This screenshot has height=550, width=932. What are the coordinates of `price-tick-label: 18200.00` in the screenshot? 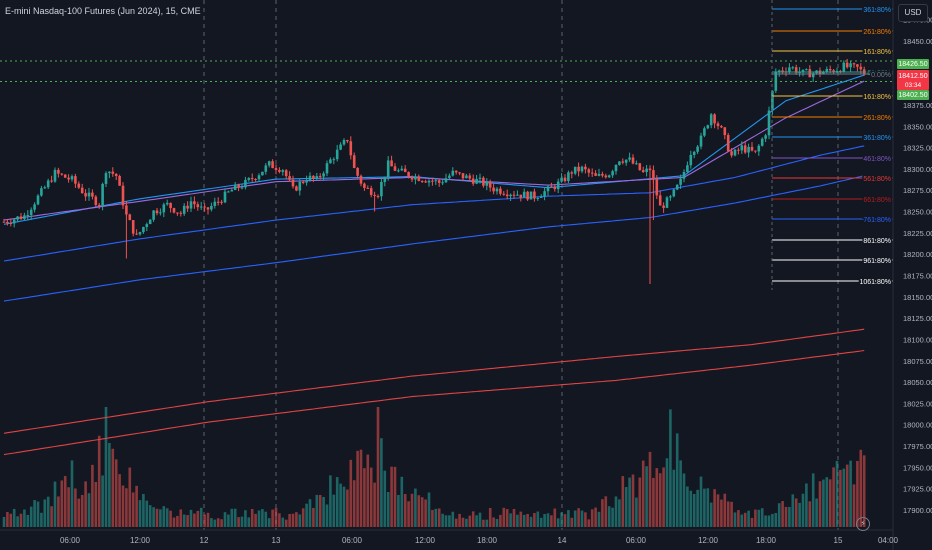 It's located at (917, 254).